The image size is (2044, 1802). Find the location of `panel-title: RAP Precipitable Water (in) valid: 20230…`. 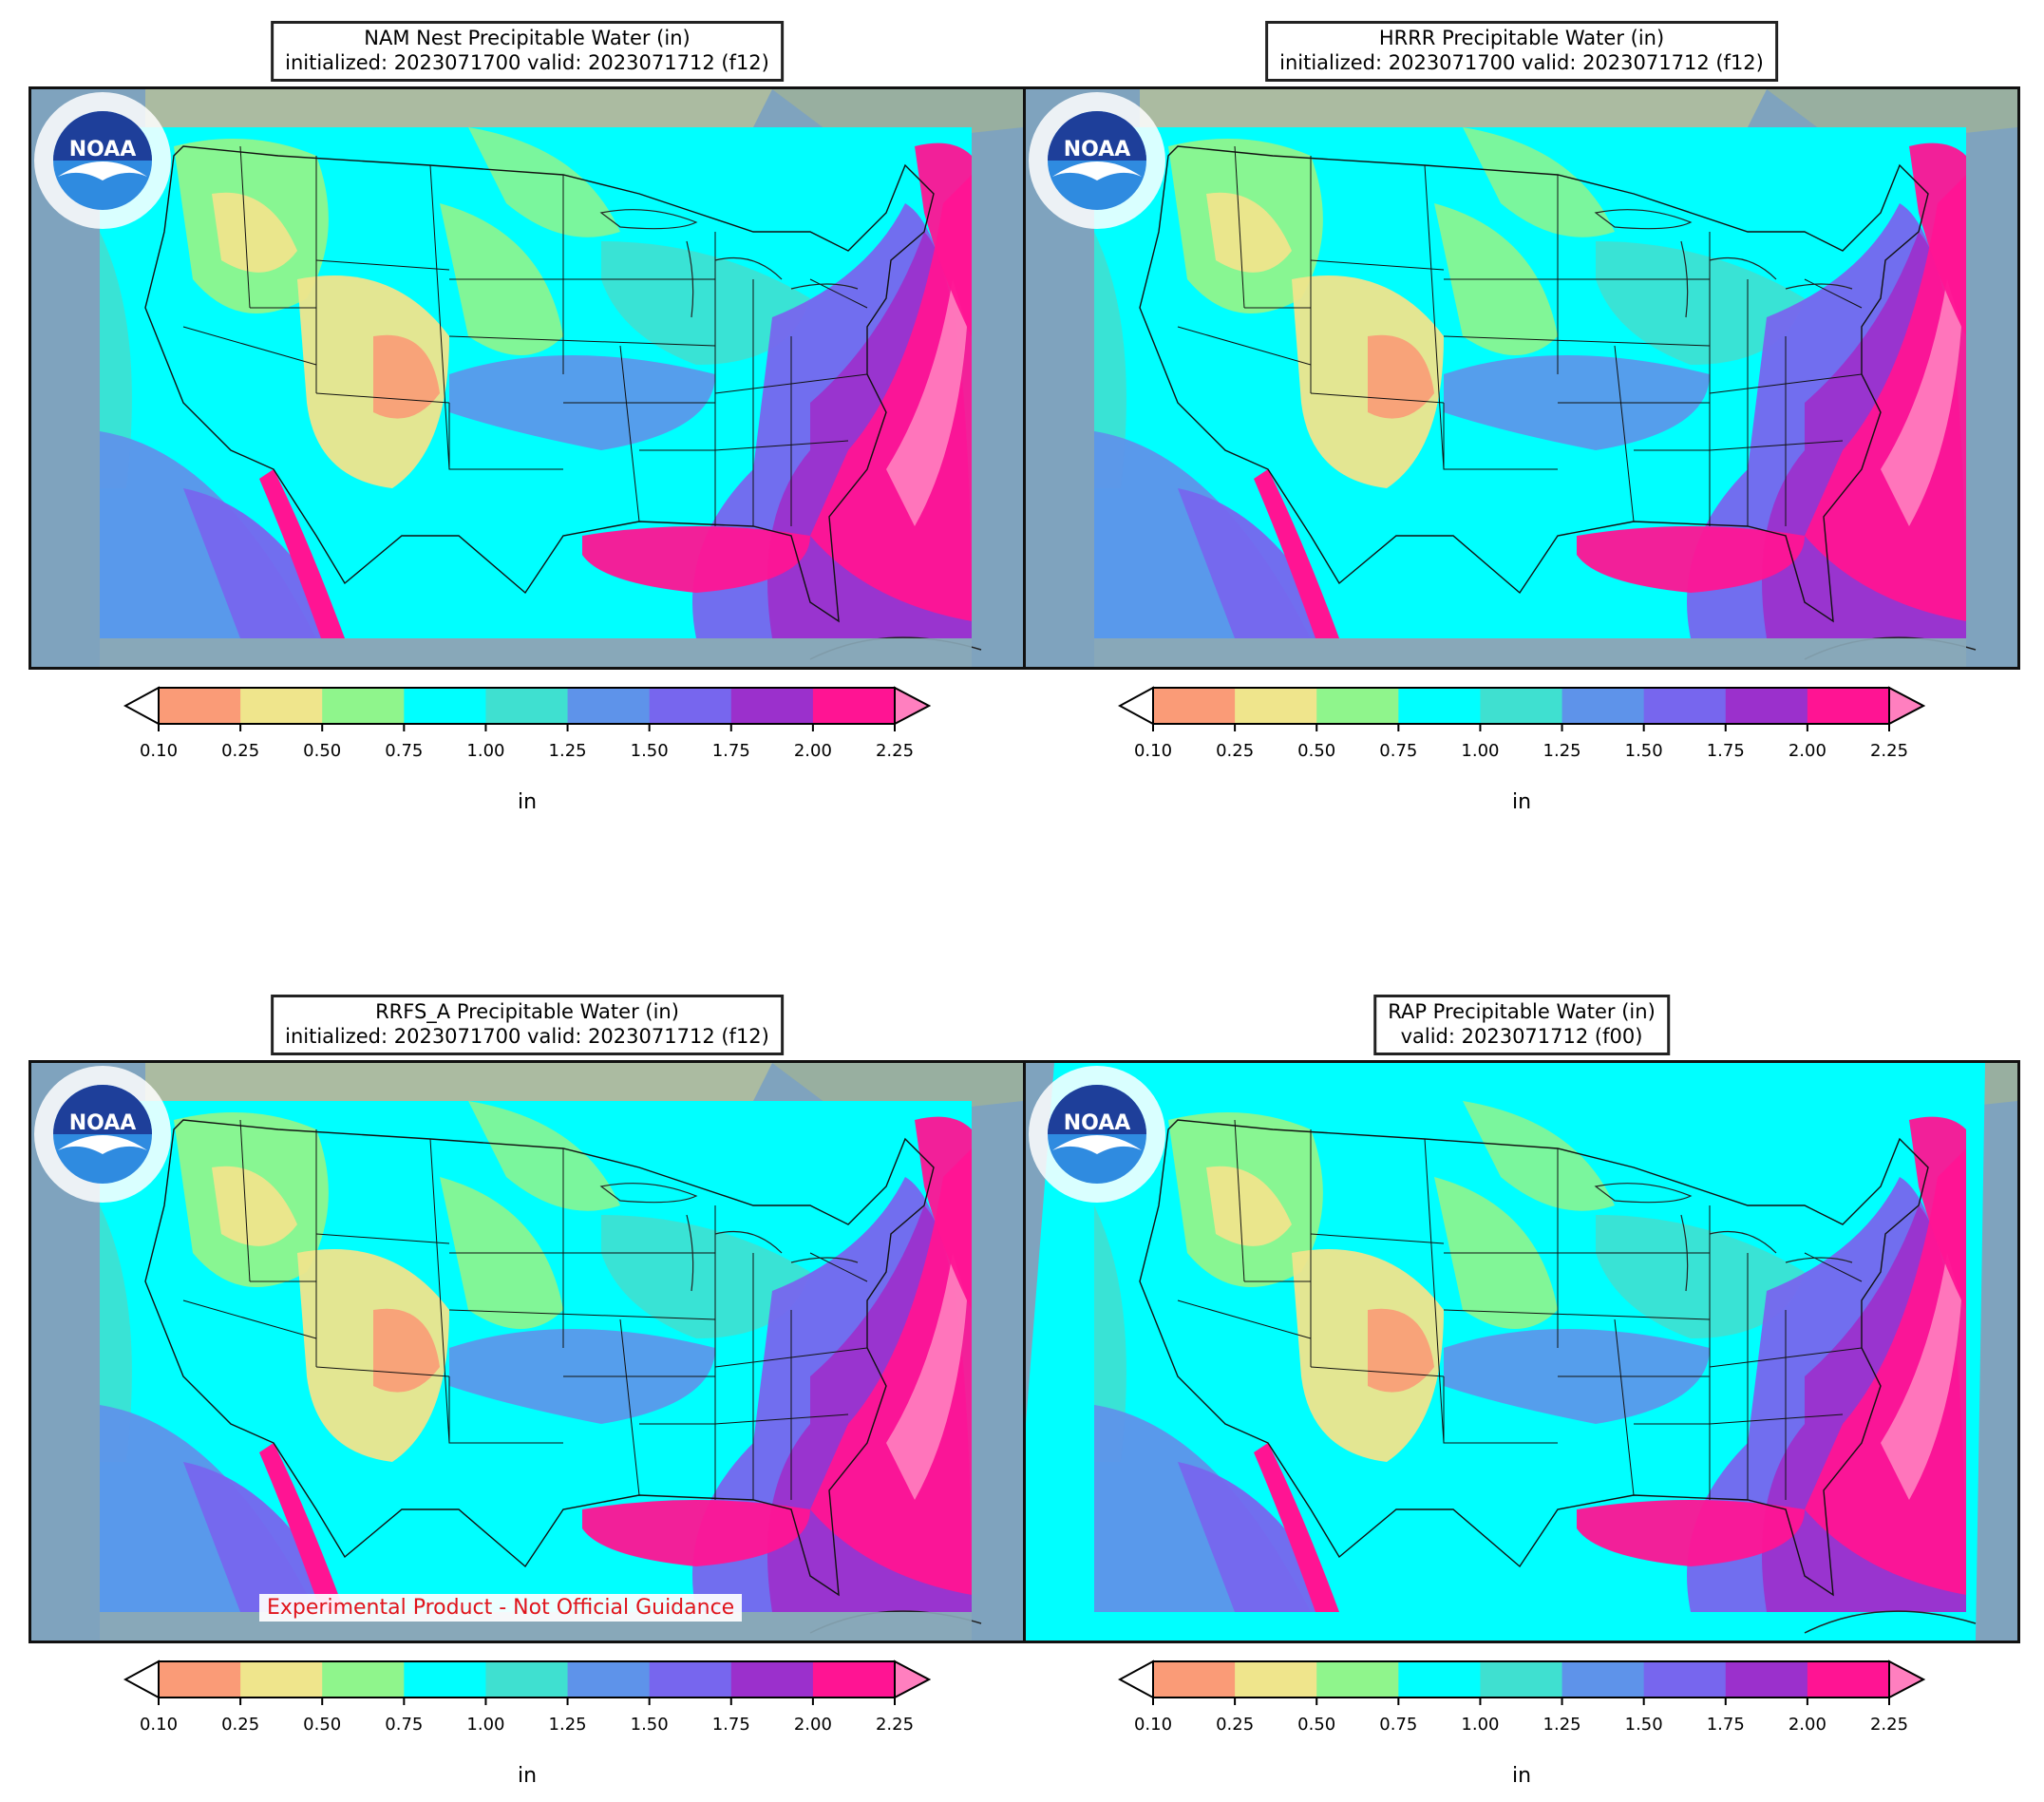

panel-title: RAP Precipitable Water (in) valid: 20230… is located at coordinates (1521, 1025).